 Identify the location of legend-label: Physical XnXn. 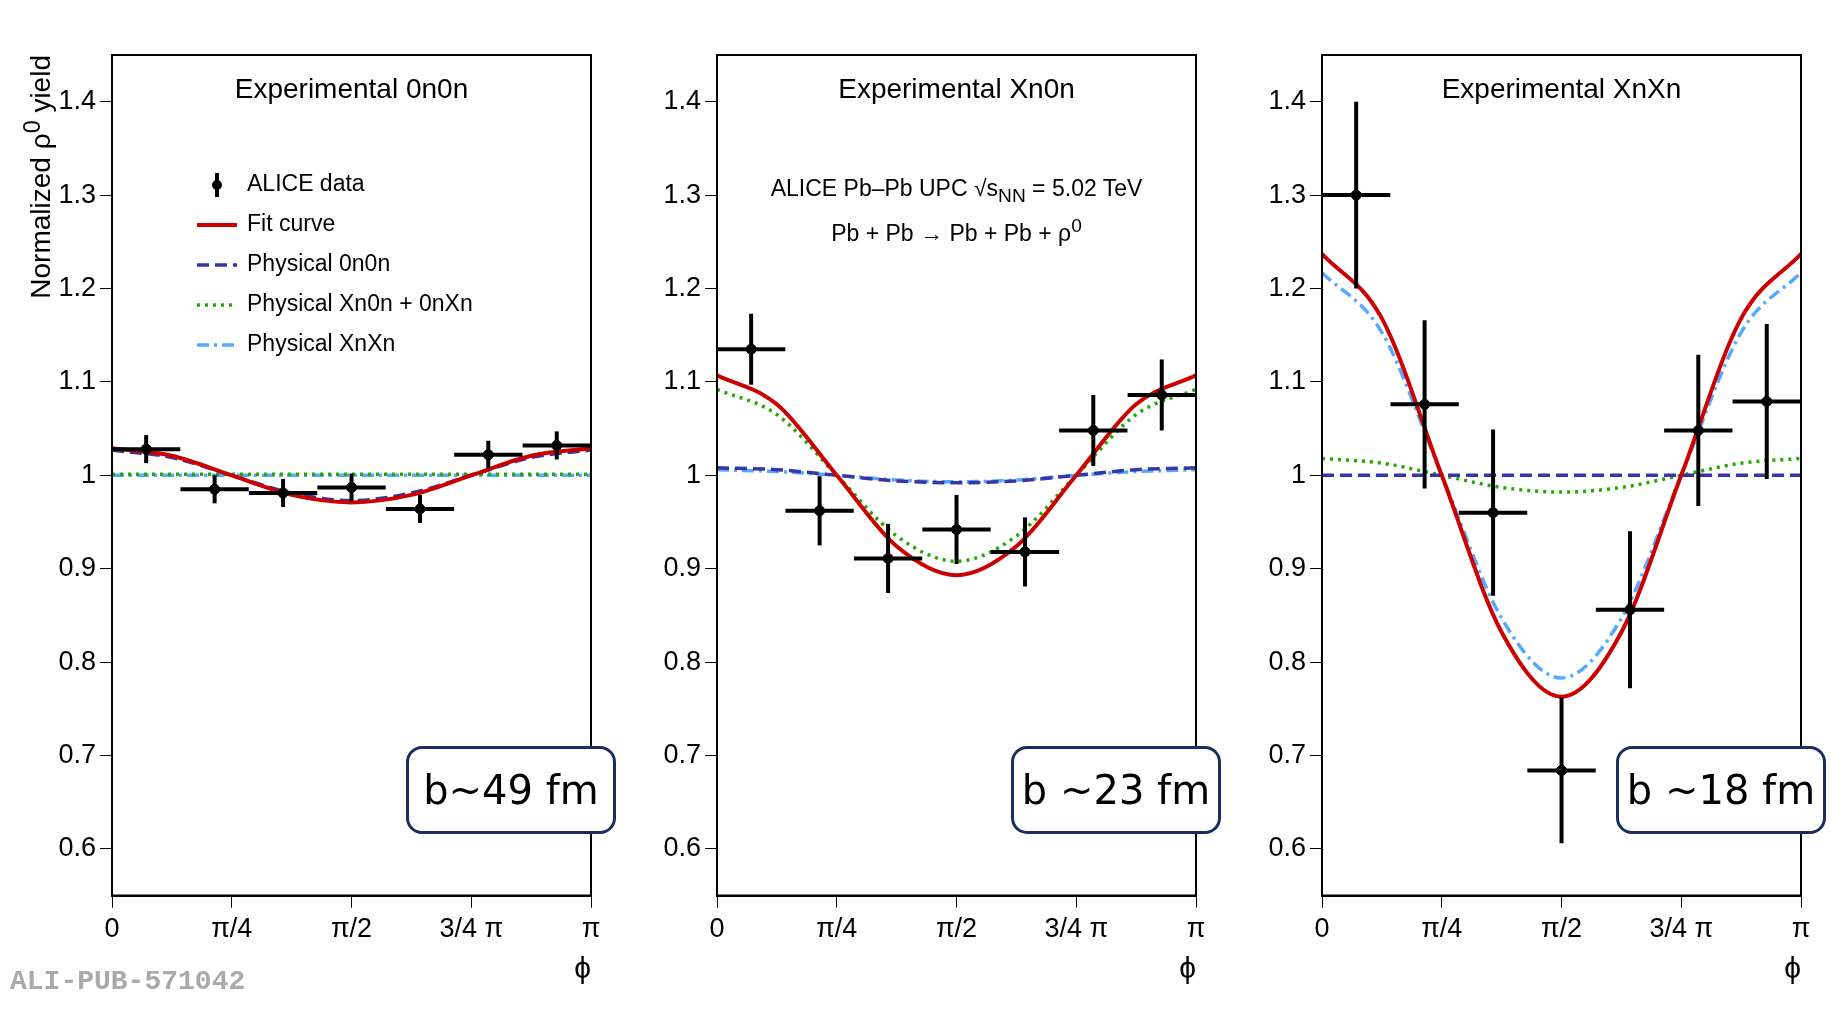
(321, 343).